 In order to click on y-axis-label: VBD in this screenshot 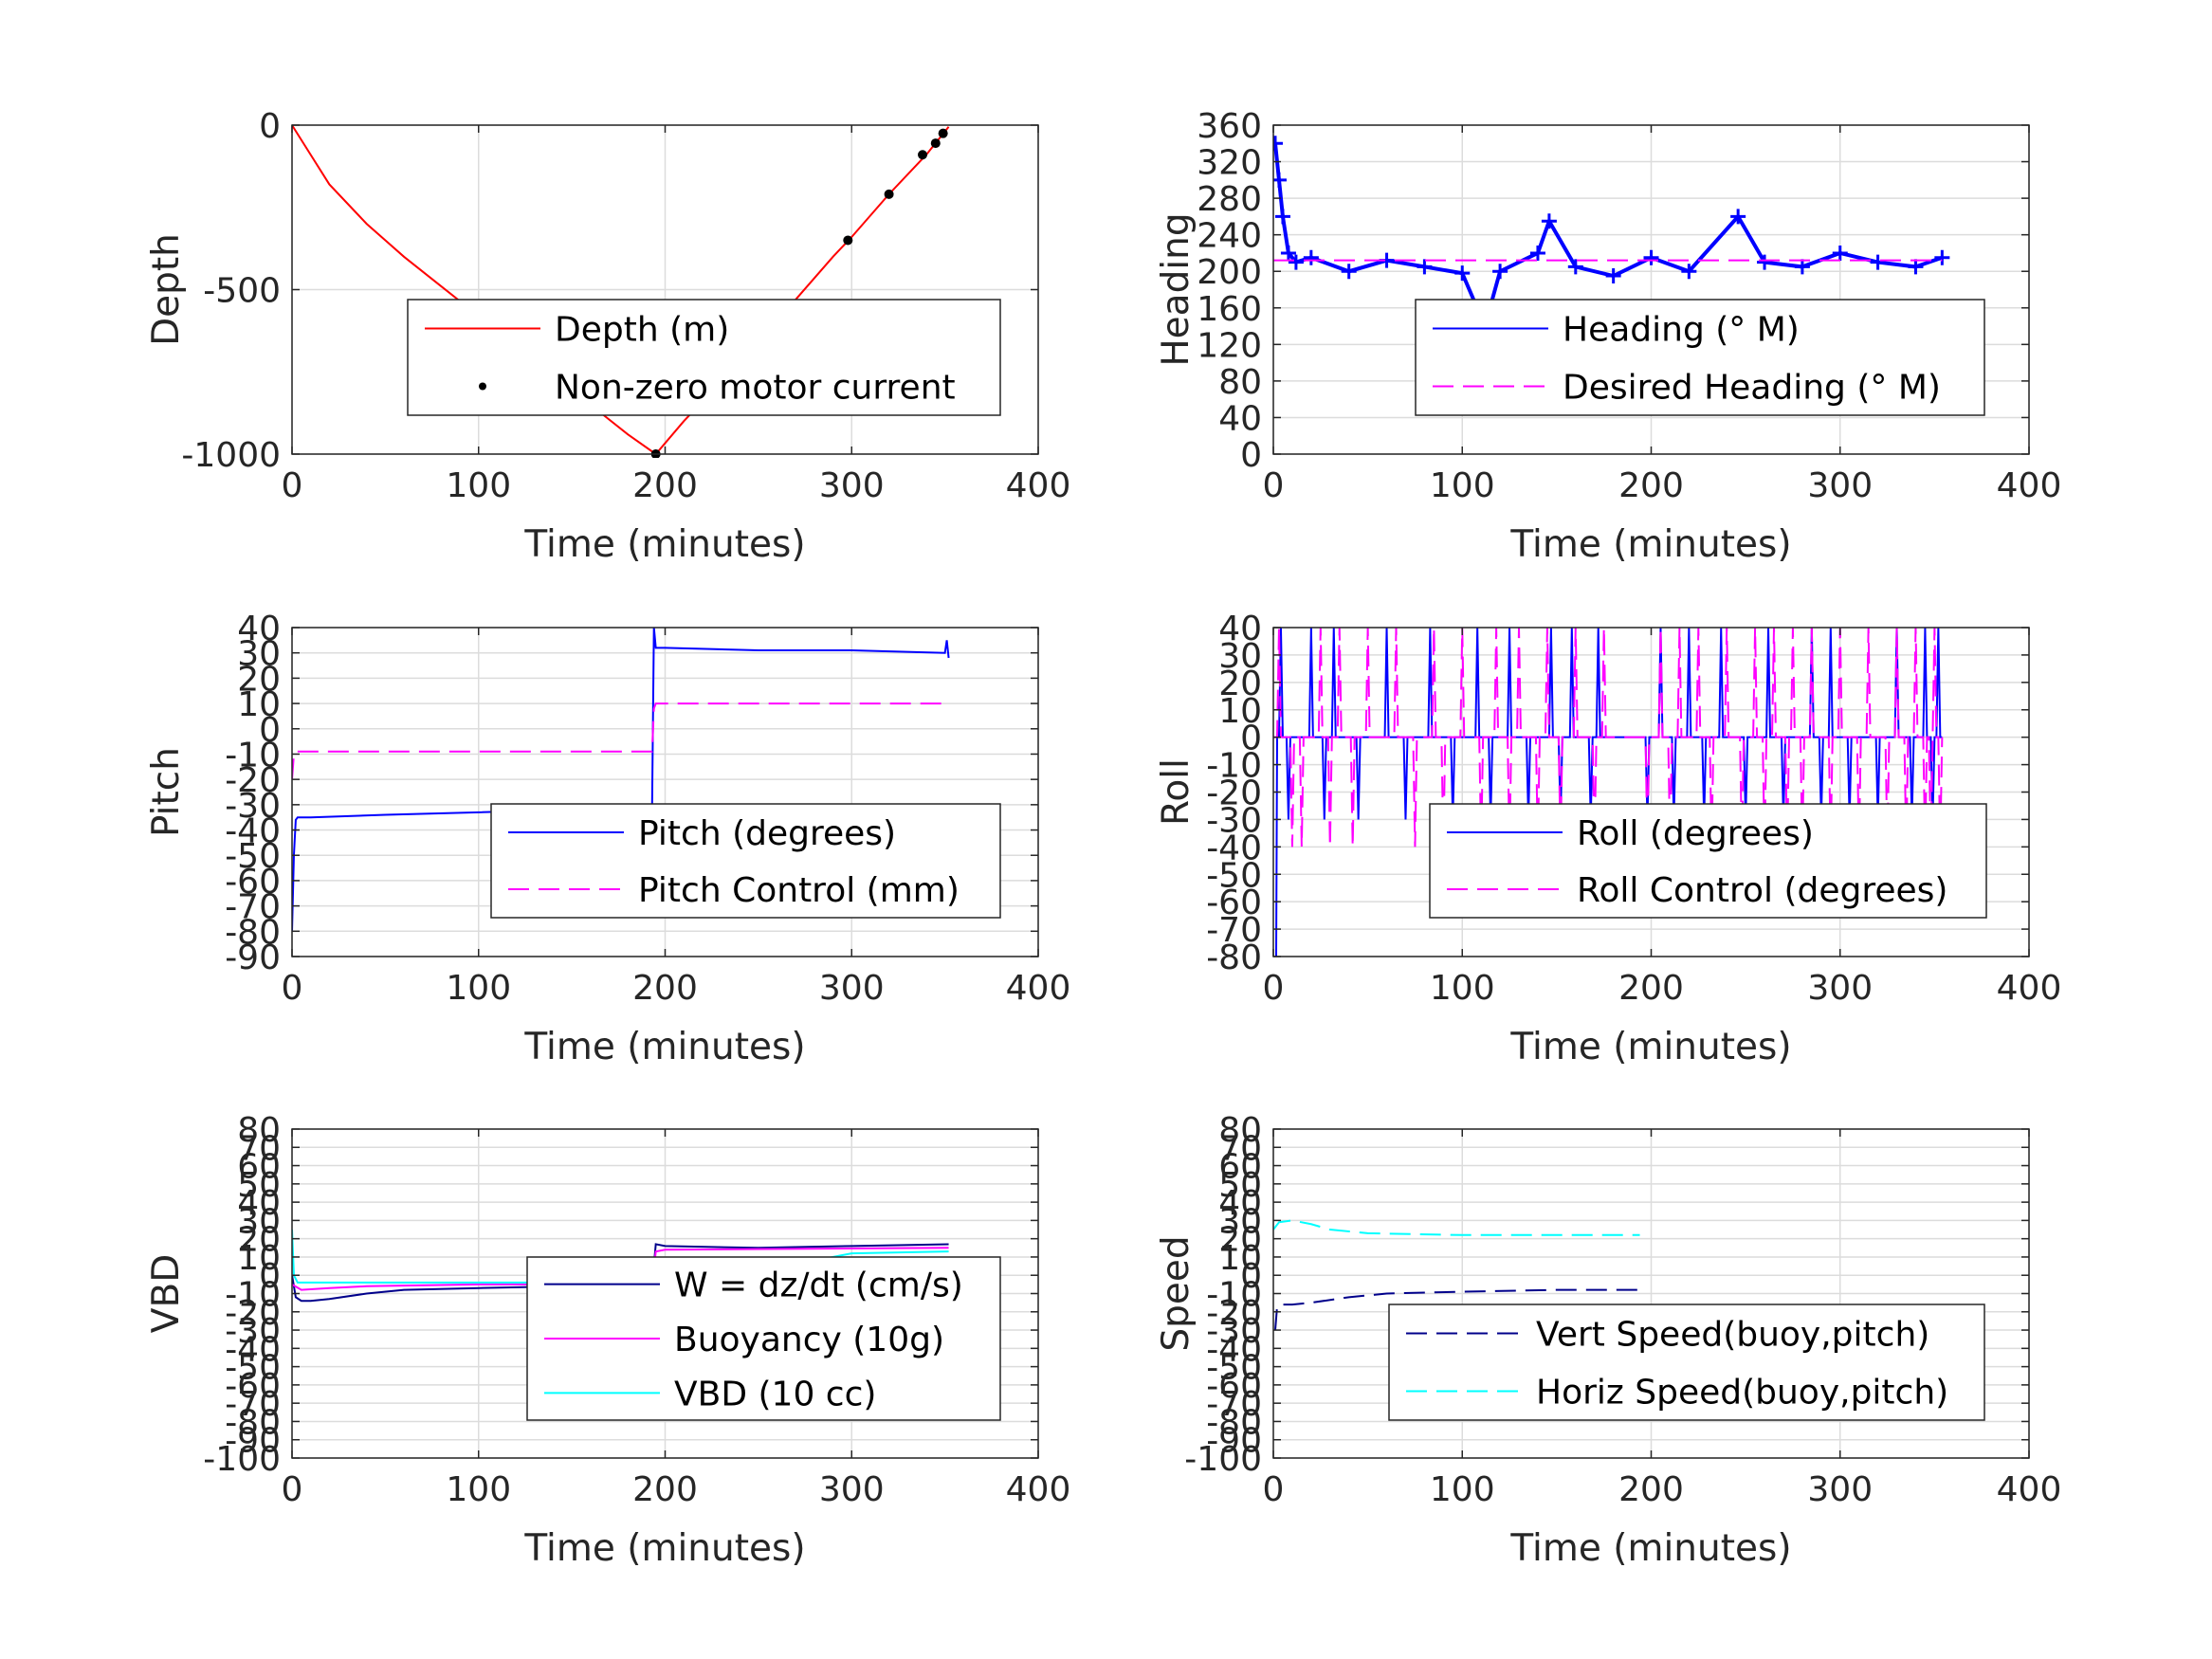, I will do `click(166, 1293)`.